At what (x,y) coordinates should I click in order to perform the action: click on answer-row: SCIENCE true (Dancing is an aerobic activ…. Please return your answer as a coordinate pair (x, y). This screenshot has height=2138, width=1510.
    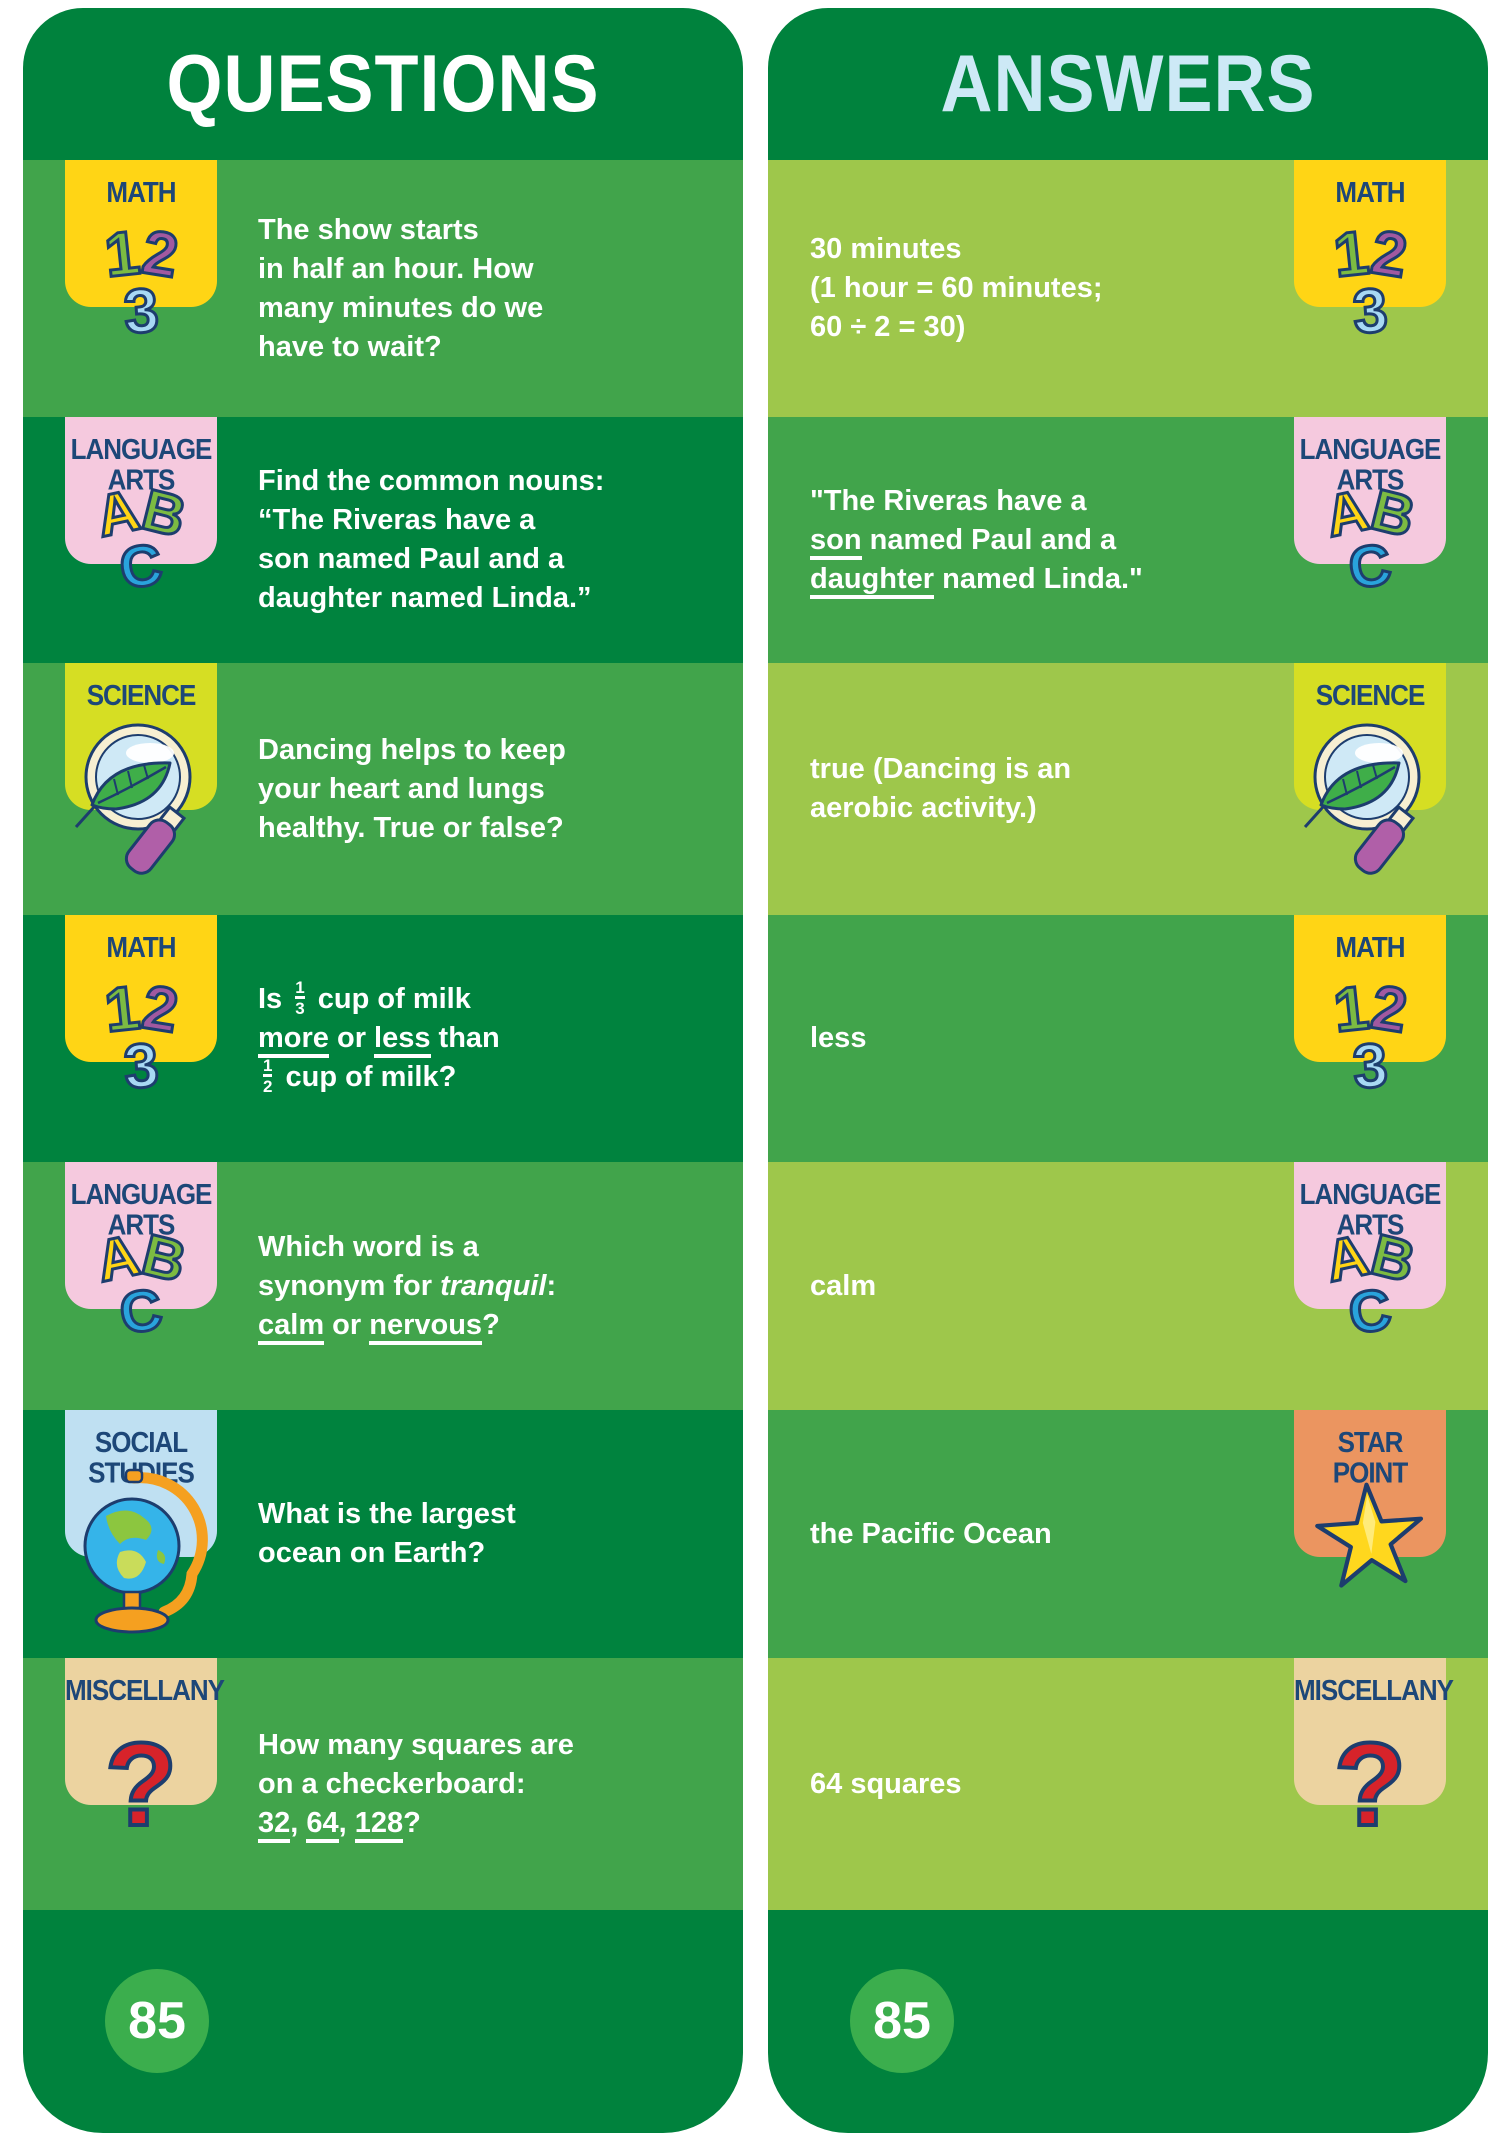
    Looking at the image, I should click on (1128, 789).